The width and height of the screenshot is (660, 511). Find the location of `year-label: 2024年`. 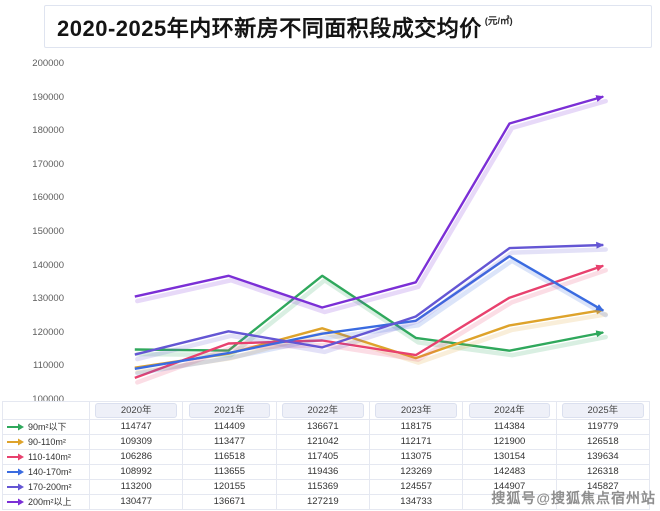

year-label: 2024年 is located at coordinates (509, 410).